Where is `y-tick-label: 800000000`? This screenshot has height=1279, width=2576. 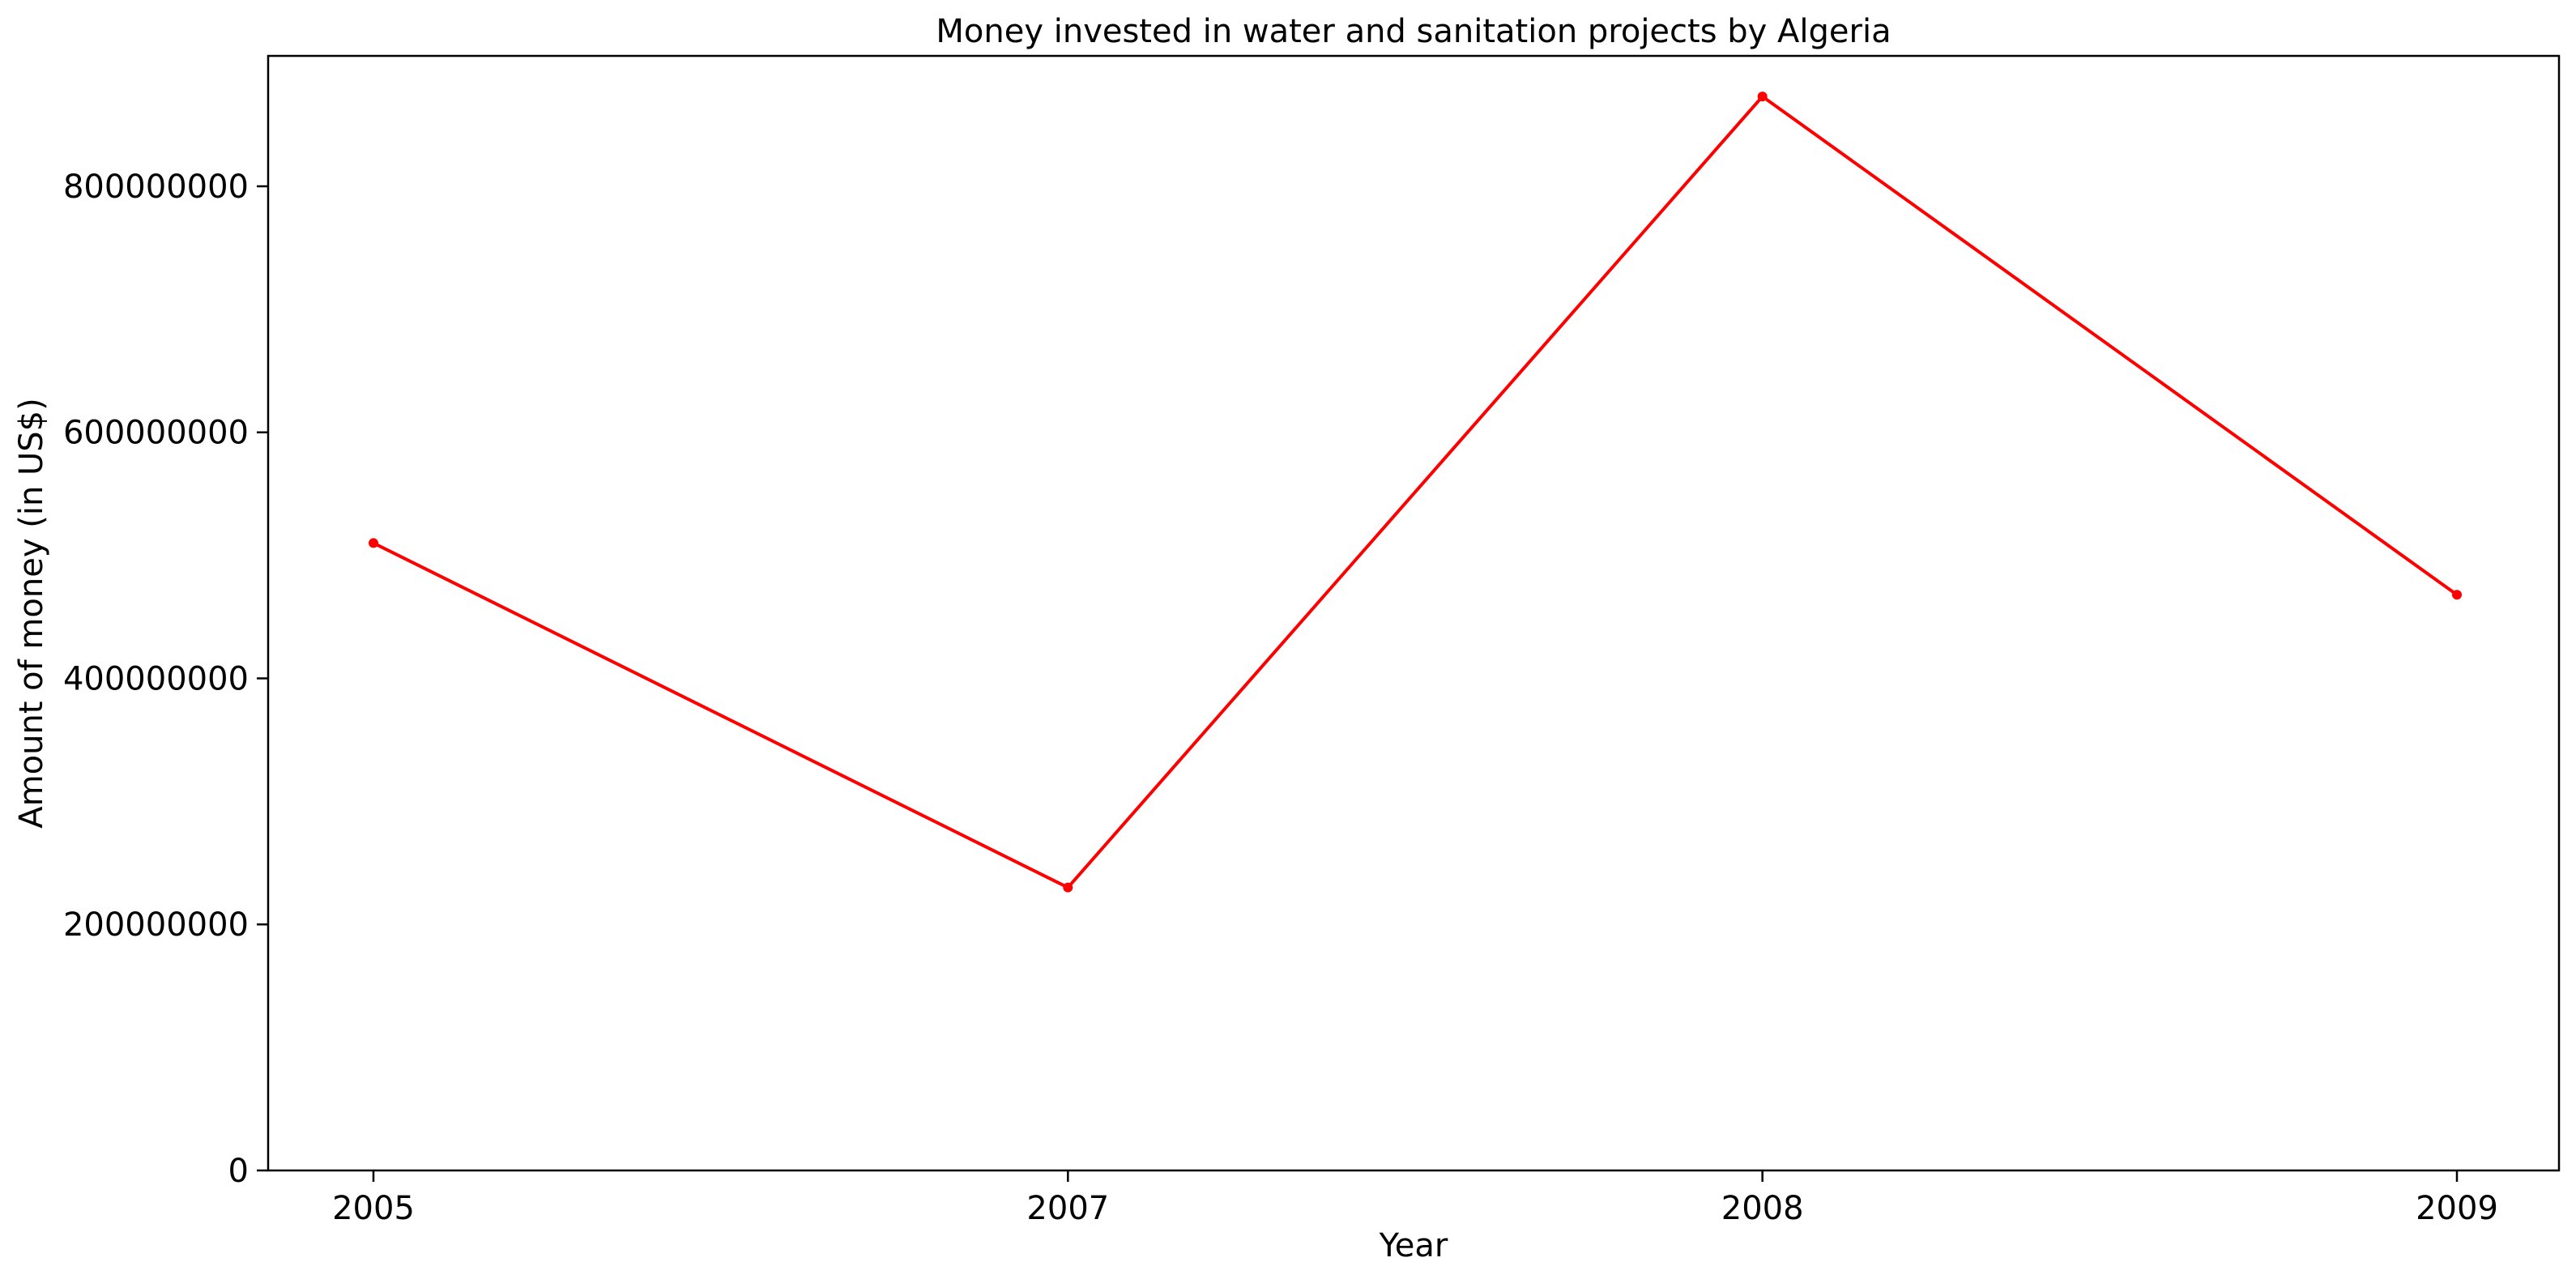
y-tick-label: 800000000 is located at coordinates (156, 187).